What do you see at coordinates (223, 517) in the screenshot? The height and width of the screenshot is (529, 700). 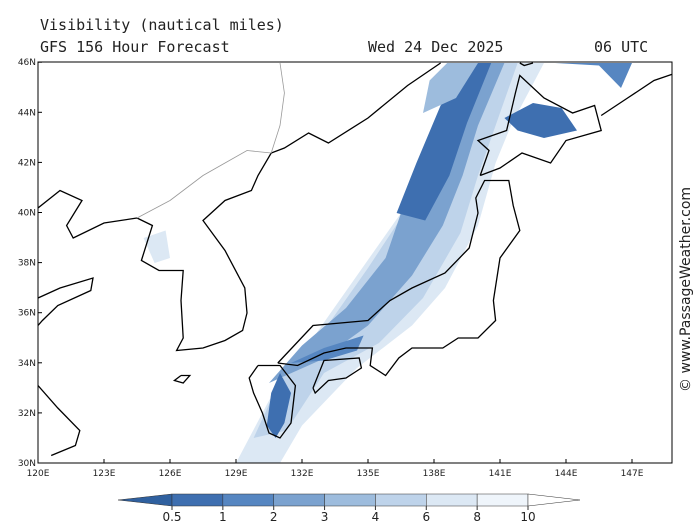 I see `colorbar-label: 1` at bounding box center [223, 517].